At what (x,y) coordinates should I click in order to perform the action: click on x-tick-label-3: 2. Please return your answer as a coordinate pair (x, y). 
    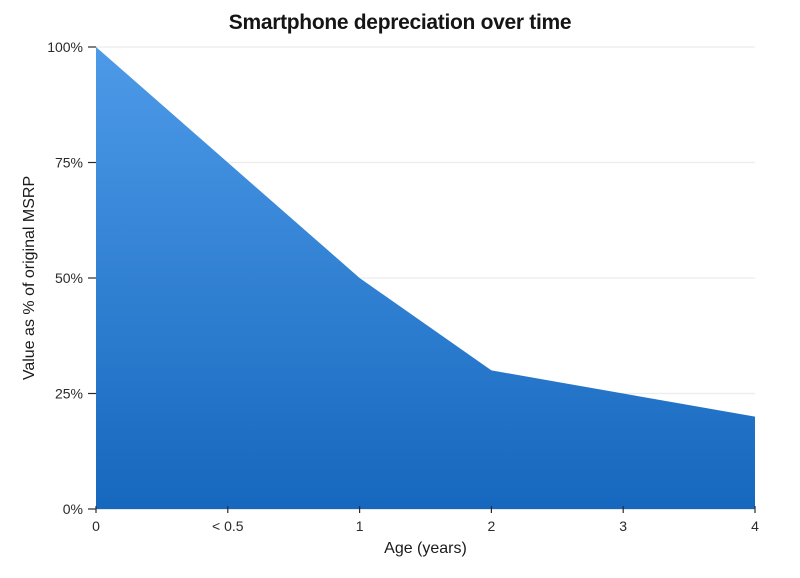
    Looking at the image, I should click on (492, 526).